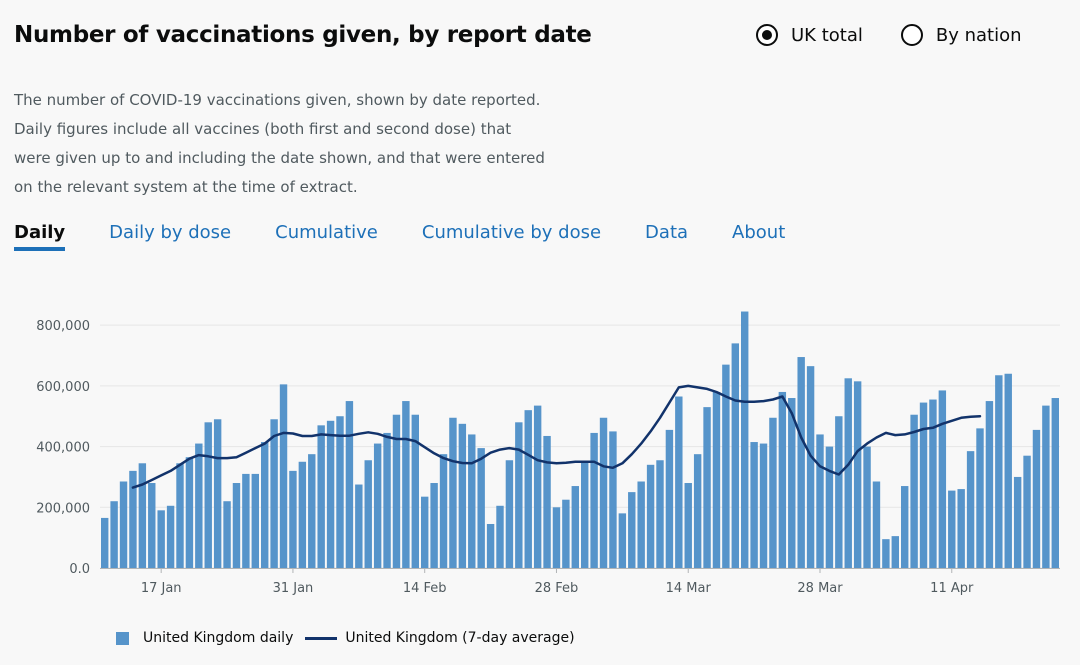  I want to click on radio-by-nation-circle, so click(911, 35).